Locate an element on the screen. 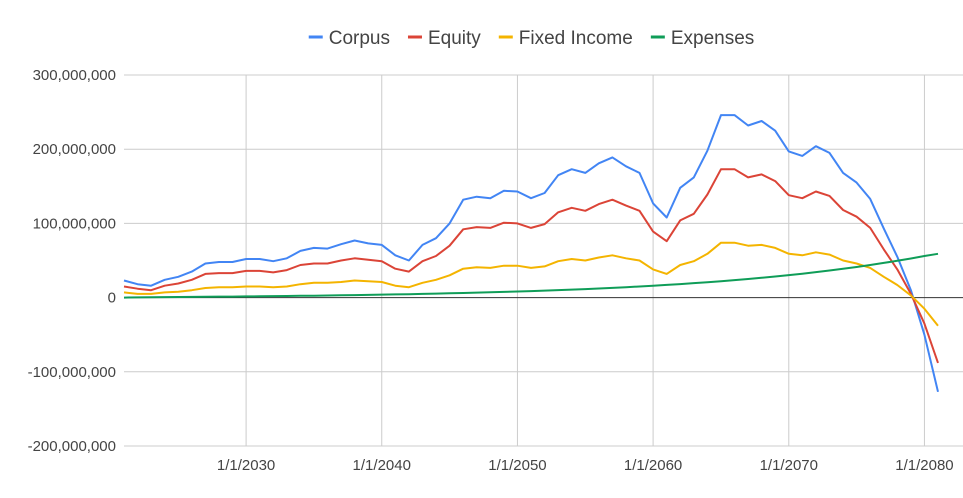 The width and height of the screenshot is (963, 498). legend-item-fixed-income: Fixed Income is located at coordinates (565, 38).